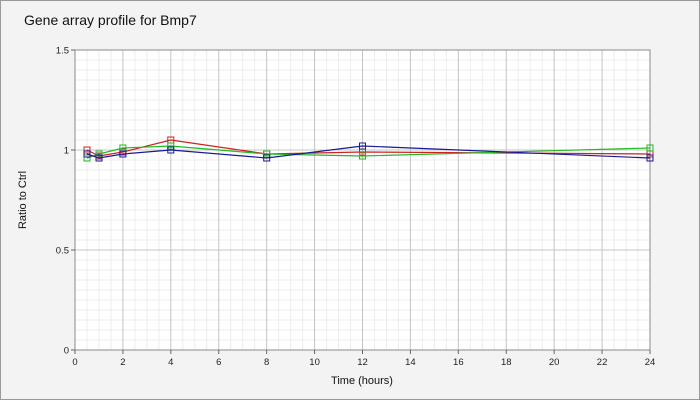 Image resolution: width=700 pixels, height=400 pixels. What do you see at coordinates (62, 251) in the screenshot?
I see `y-tick-label: 0.5` at bounding box center [62, 251].